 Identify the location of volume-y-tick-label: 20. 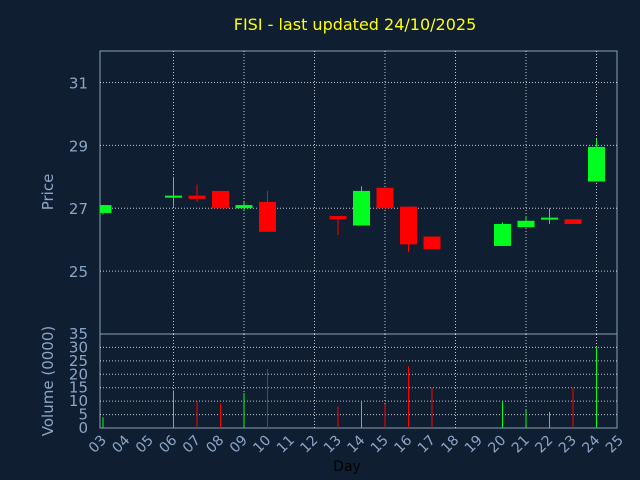
(78, 374).